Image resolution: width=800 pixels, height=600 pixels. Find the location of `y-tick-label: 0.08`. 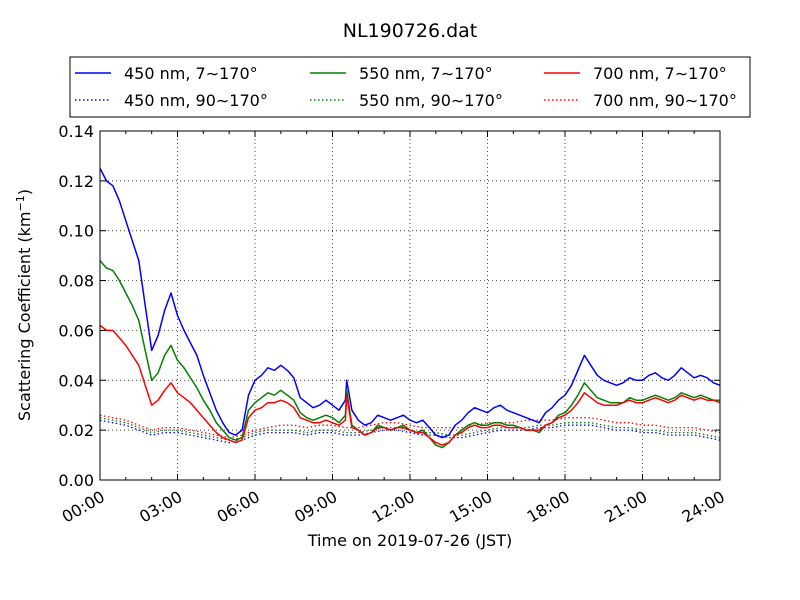

y-tick-label: 0.08 is located at coordinates (76, 281).